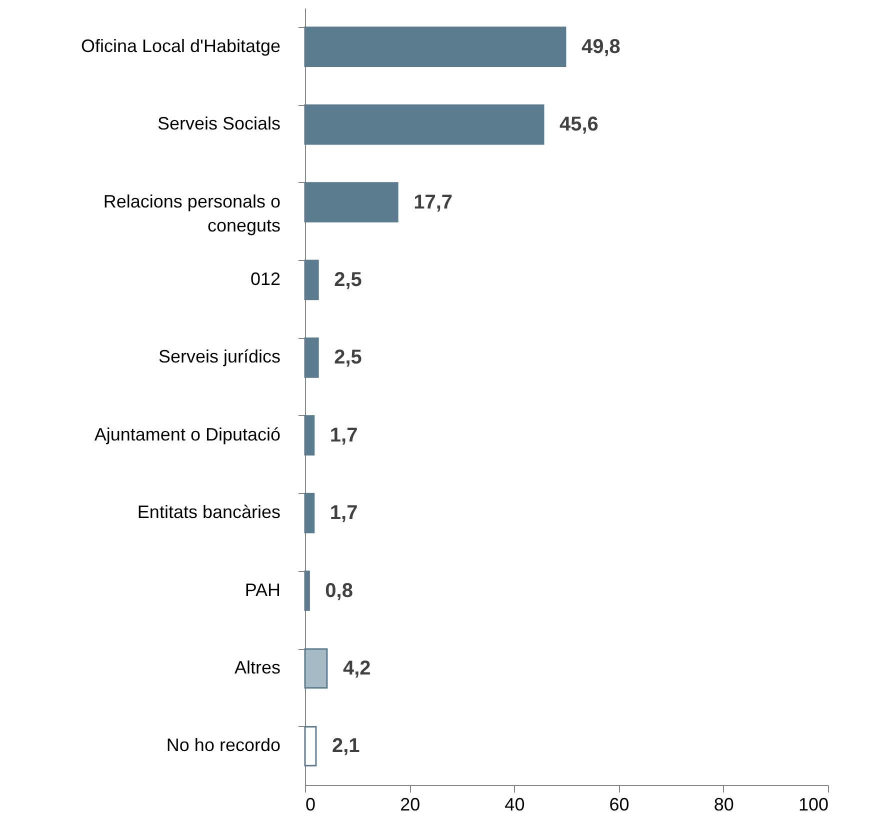 The height and width of the screenshot is (823, 870). I want to click on y-tick-label: Relacions personals o coneguts, so click(191, 213).